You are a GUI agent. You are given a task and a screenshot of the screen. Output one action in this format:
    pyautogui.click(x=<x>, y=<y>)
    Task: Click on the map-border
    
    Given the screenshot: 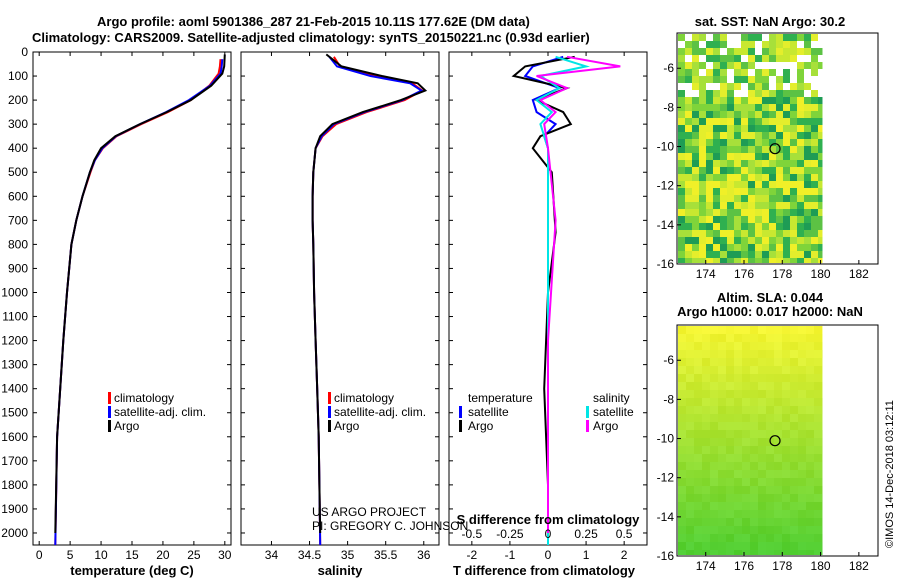 What is the action you would take?
    pyautogui.click(x=777, y=440)
    